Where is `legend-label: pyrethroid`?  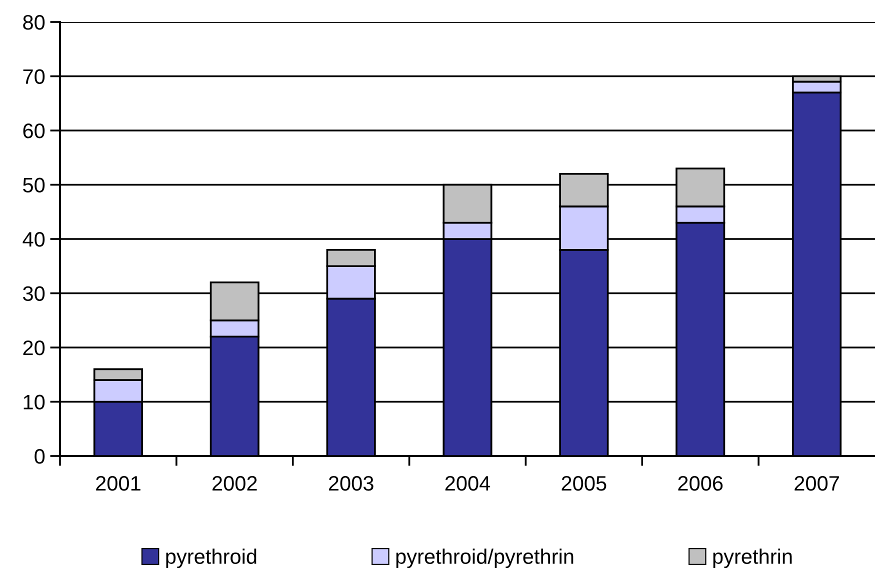
legend-label: pyrethroid is located at coordinates (211, 558).